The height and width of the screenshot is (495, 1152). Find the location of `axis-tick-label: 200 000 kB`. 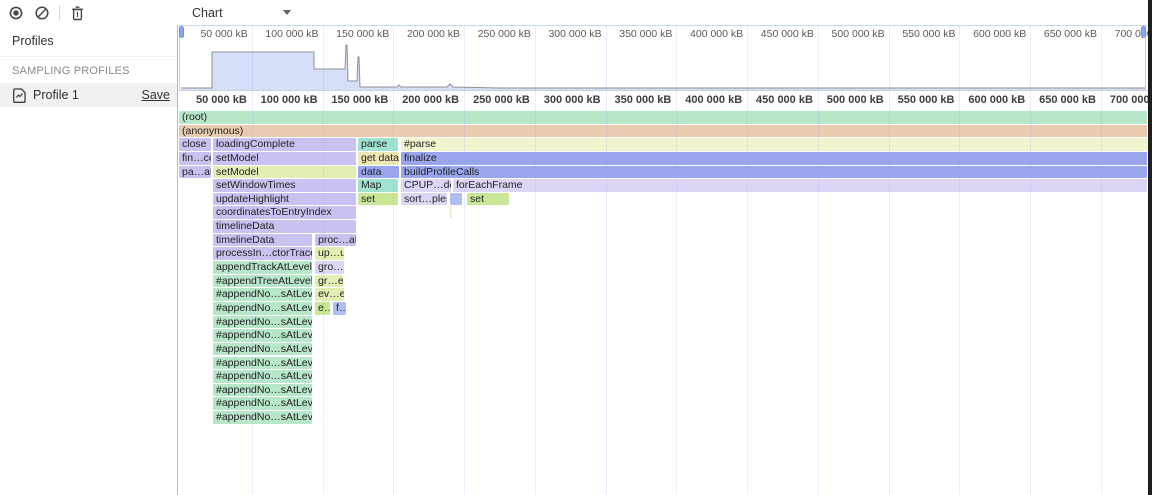

axis-tick-label: 200 000 kB is located at coordinates (431, 100).